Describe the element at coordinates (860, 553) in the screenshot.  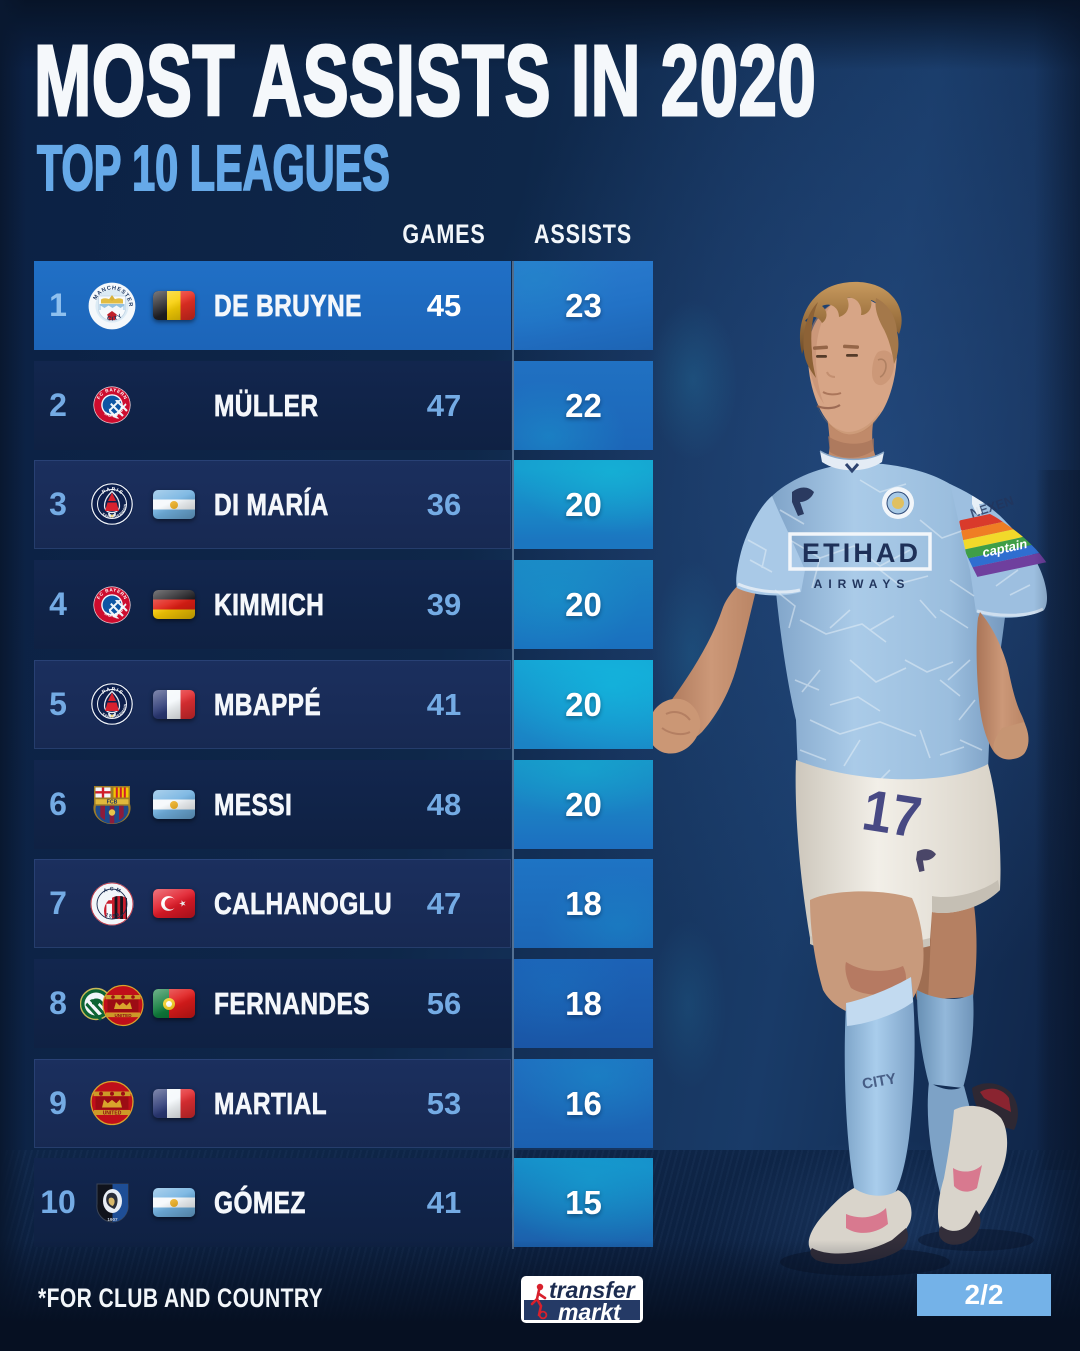
I see `svg-text: ETIHAD` at that location.